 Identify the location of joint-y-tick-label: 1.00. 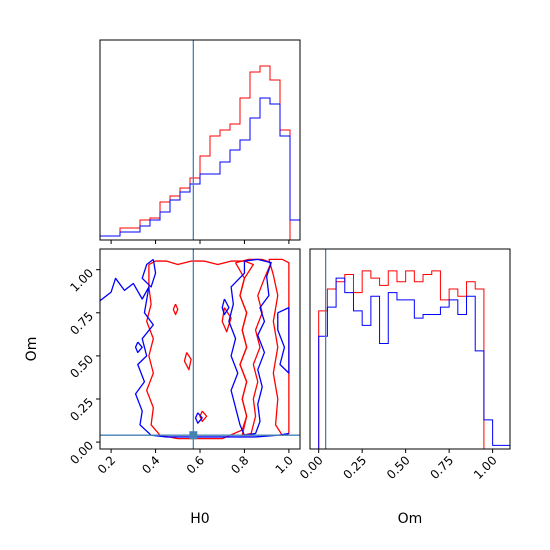
(81, 280).